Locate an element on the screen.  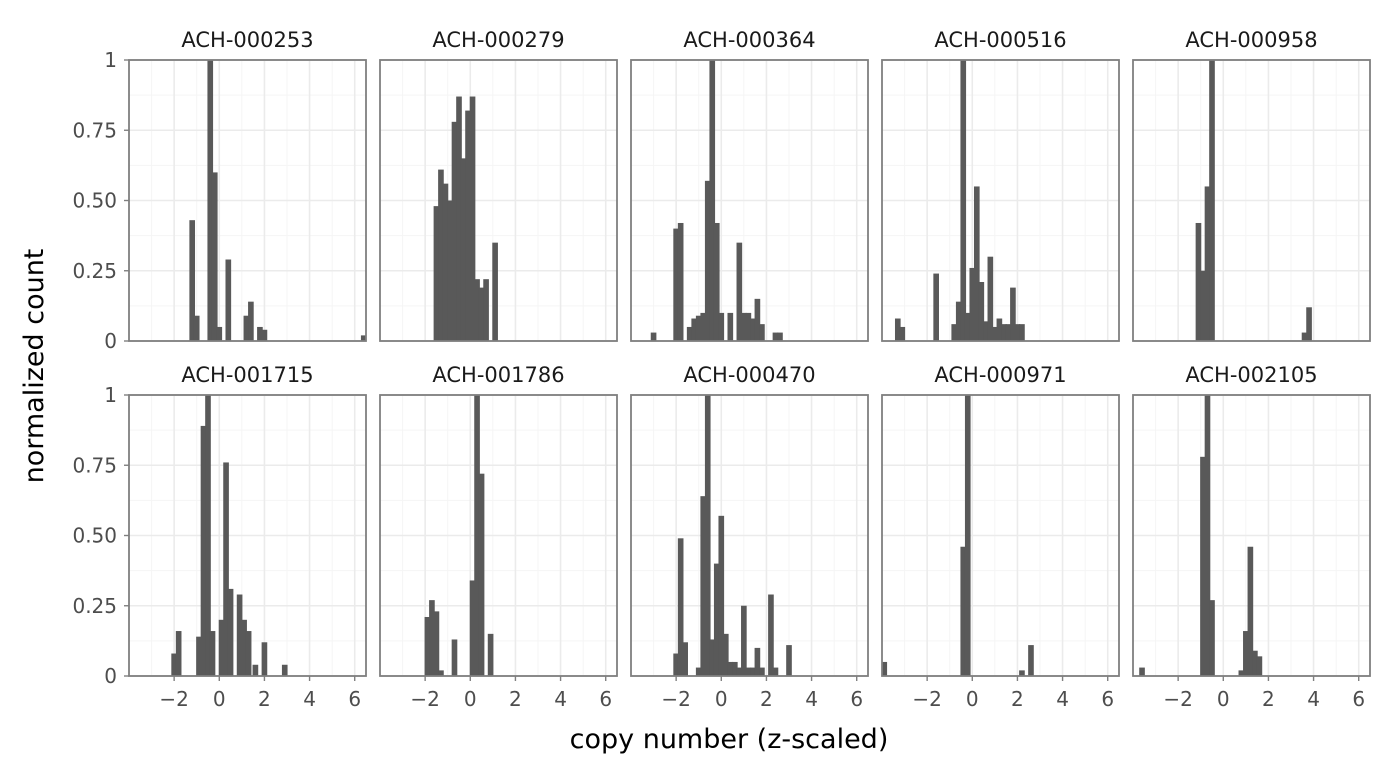
facet-title: ACH-000364 is located at coordinates (749, 40).